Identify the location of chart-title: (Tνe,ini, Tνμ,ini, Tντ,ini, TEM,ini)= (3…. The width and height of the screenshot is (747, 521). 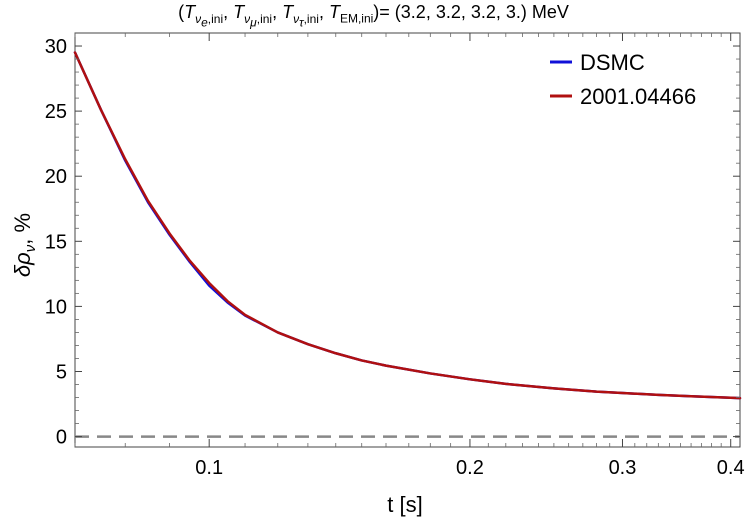
(373, 15).